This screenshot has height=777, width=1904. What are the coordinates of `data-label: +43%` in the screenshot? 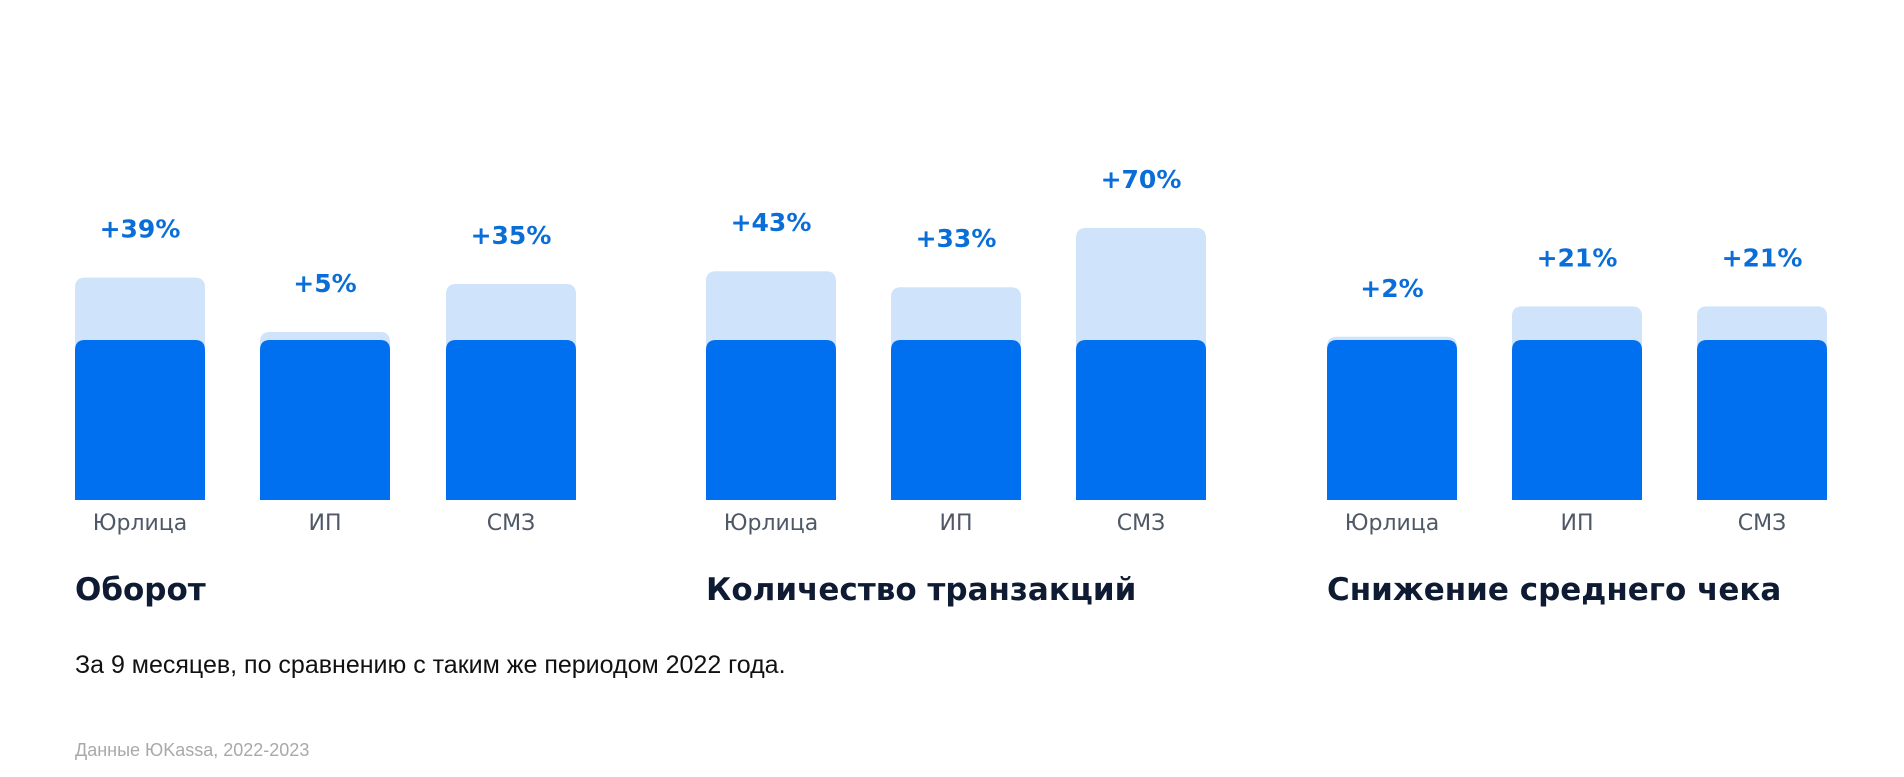 It's located at (771, 222).